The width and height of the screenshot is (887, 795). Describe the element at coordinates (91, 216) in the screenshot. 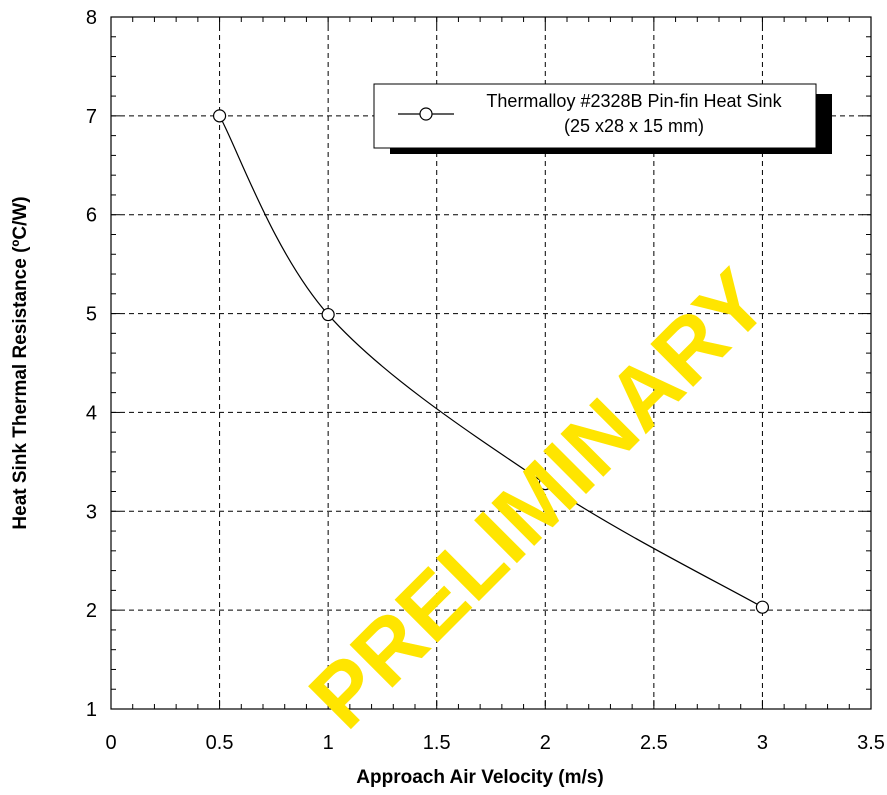

I see `y-tick-label: 6` at that location.